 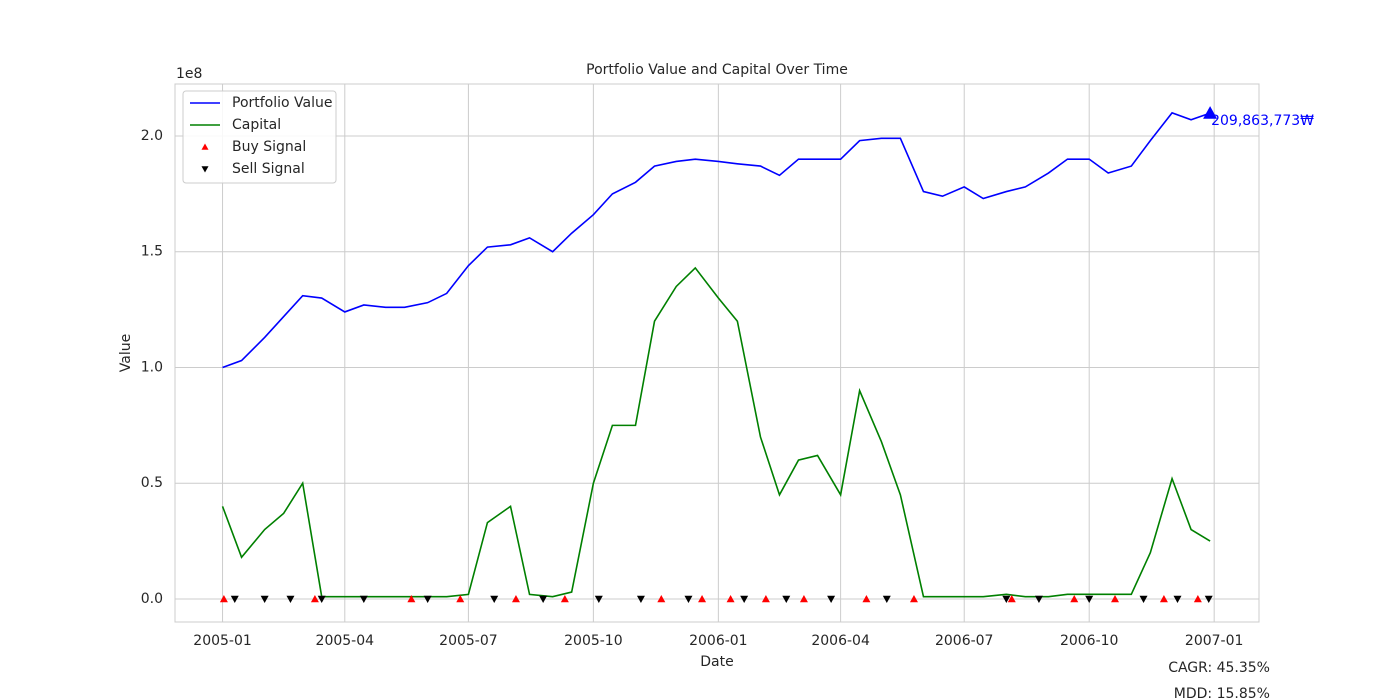 What do you see at coordinates (152, 599) in the screenshot?
I see `y-tick-label: 0.0` at bounding box center [152, 599].